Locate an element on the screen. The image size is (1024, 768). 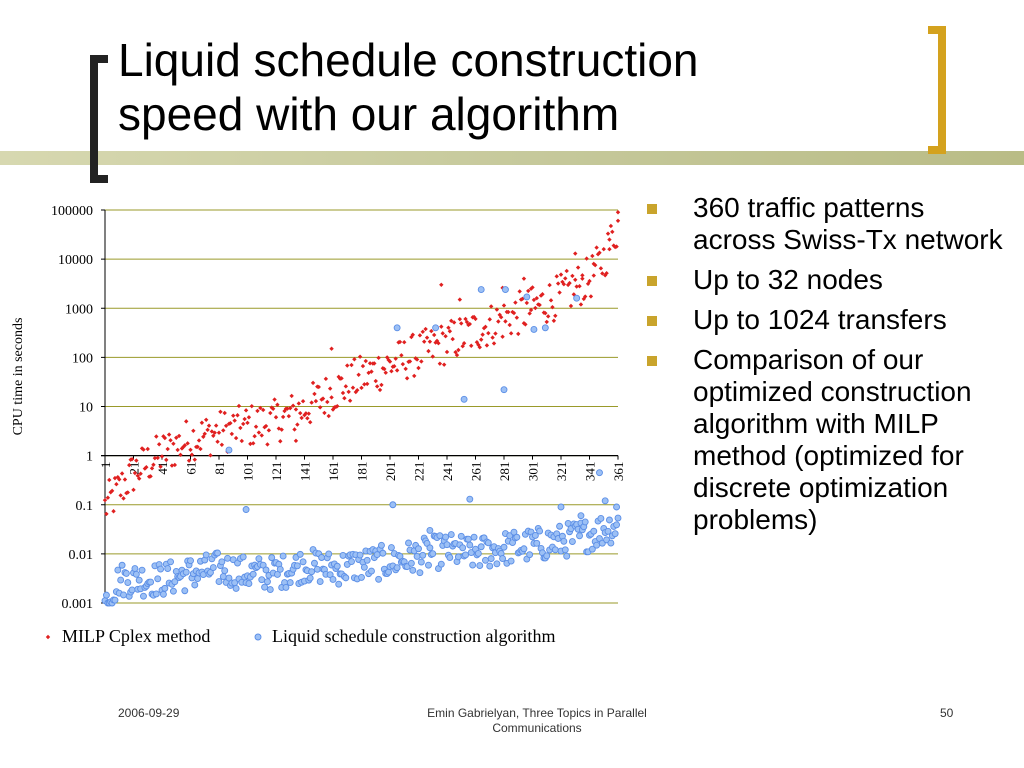
bullet-item: Up to 1024 transfers is located at coordinates (829, 320).